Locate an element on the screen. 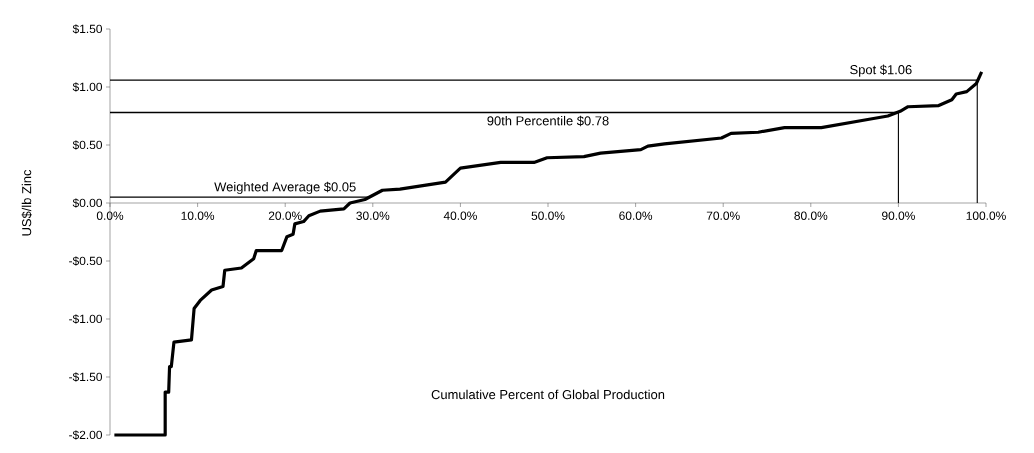 This screenshot has height=453, width=1034. x-tick-label: 0.0% is located at coordinates (110, 215).